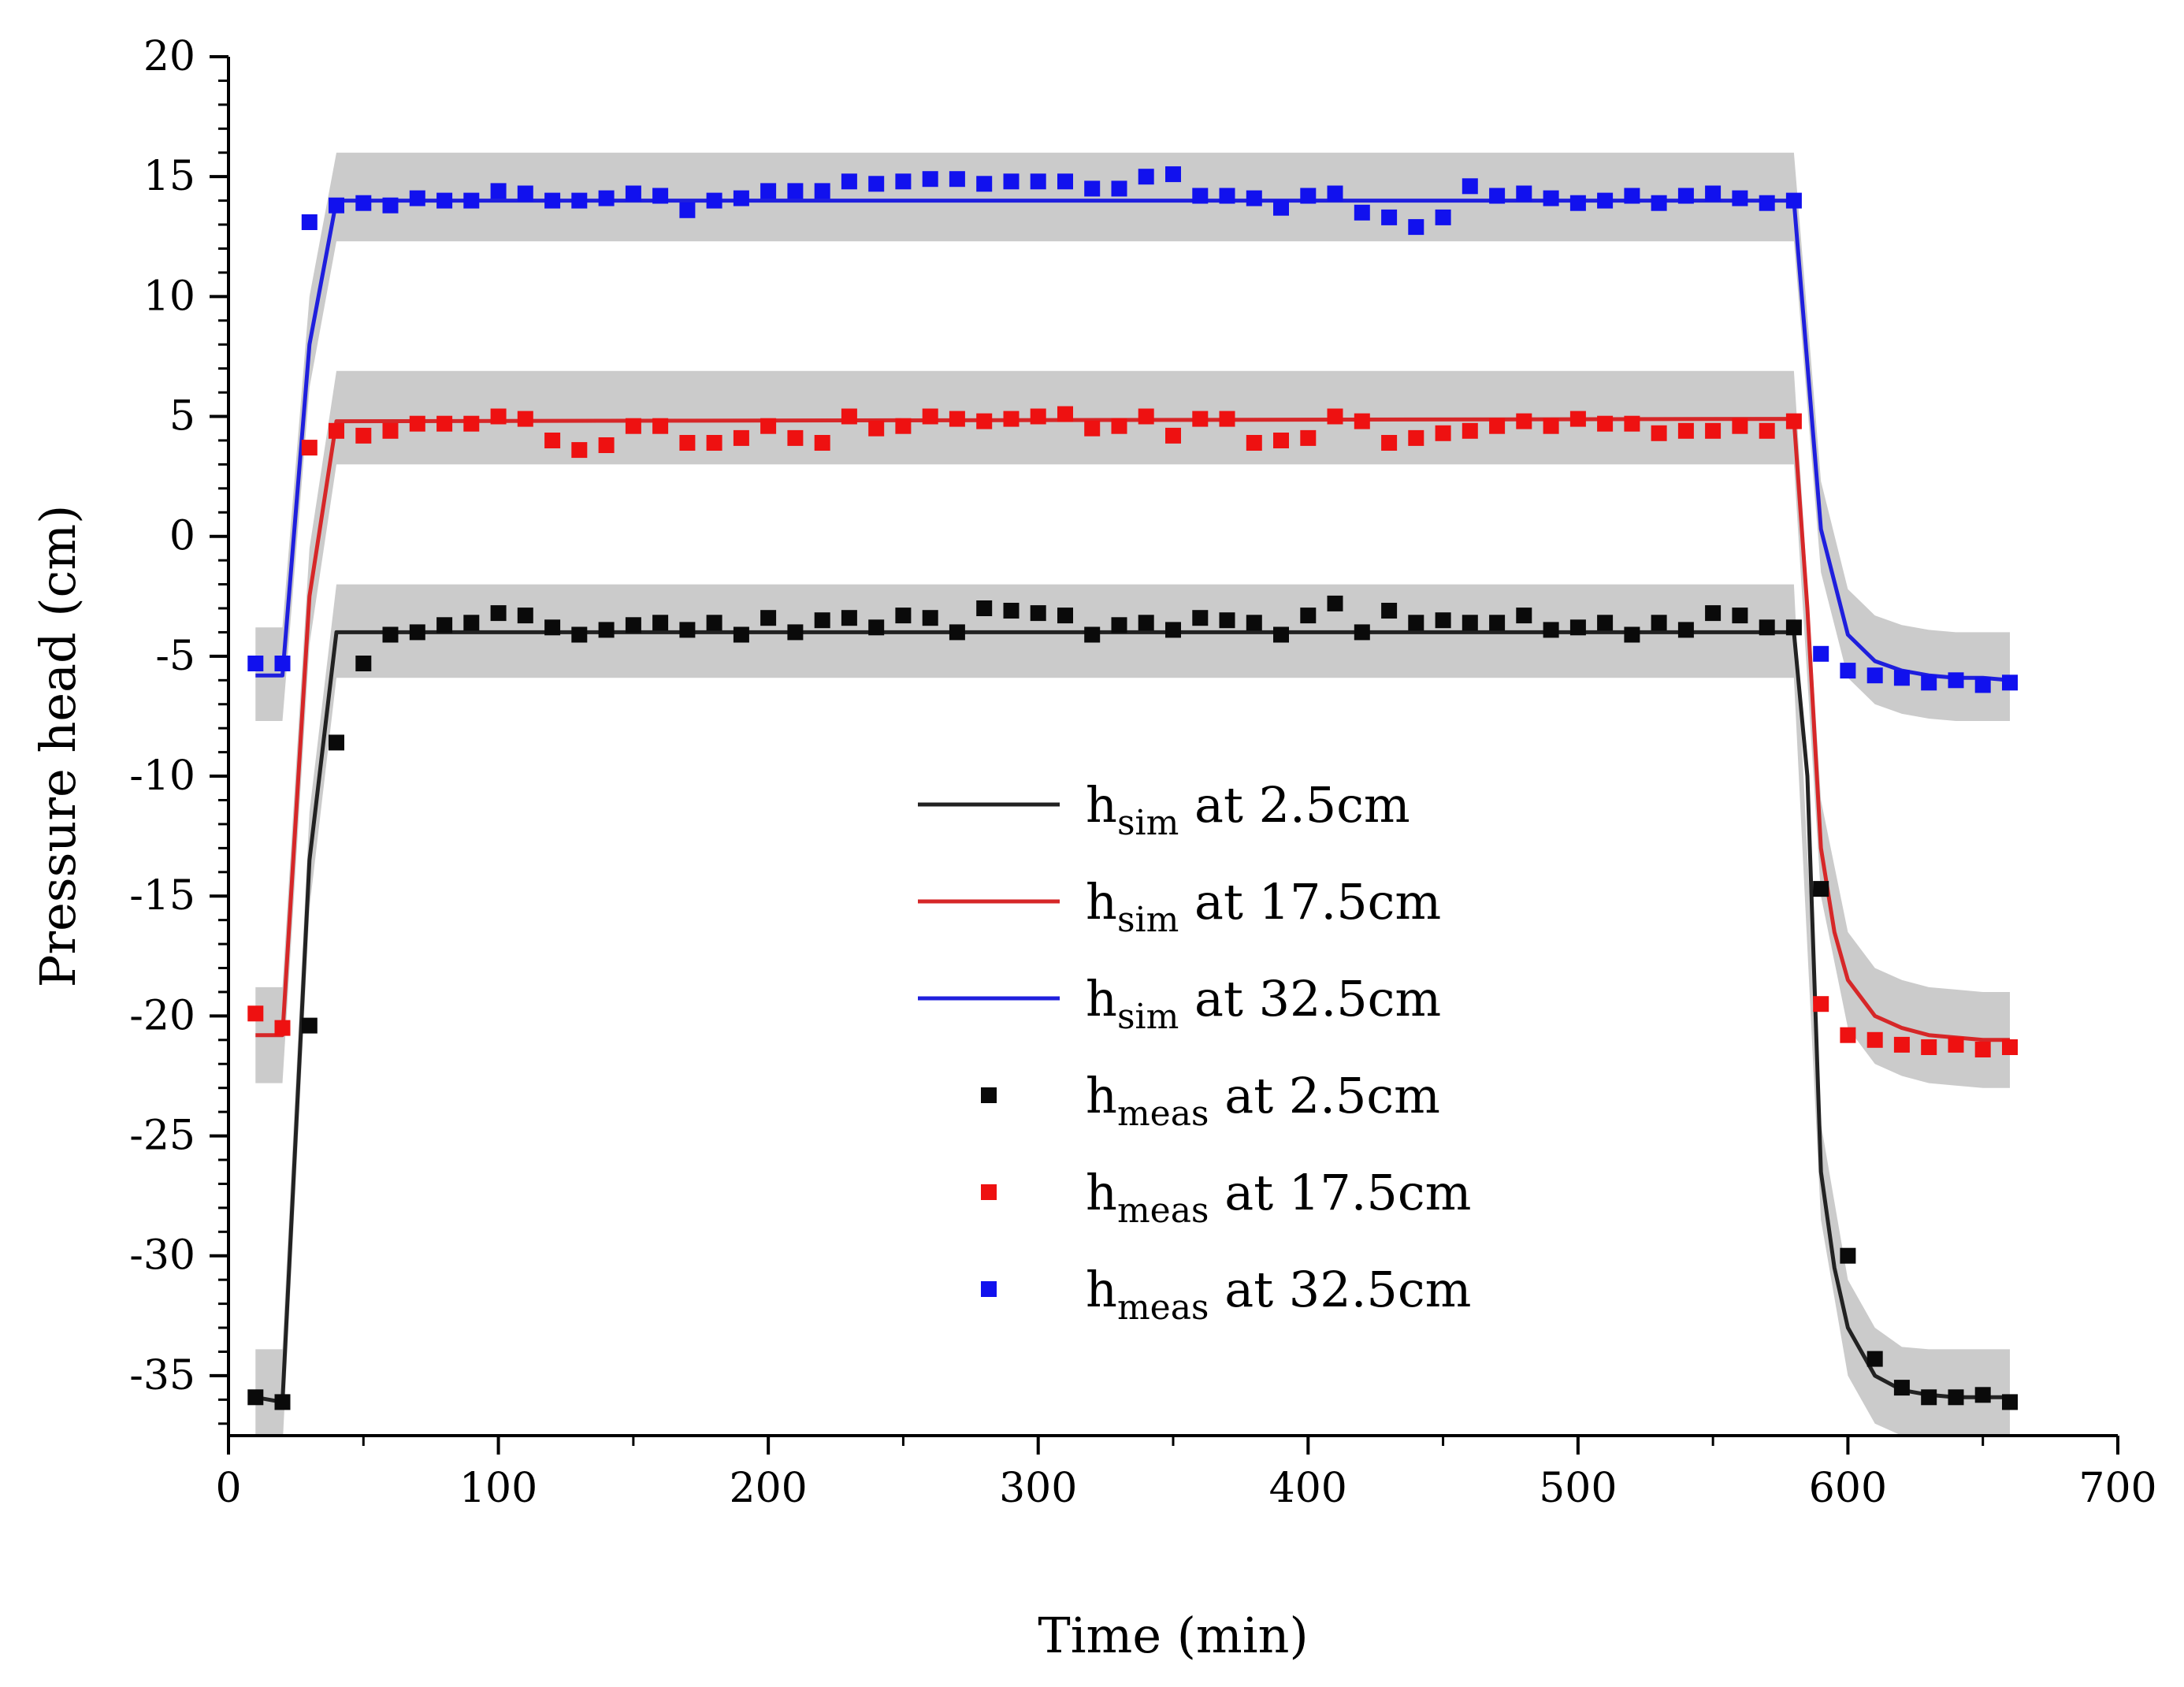  I want to click on y-tick-label: -25, so click(162, 1136).